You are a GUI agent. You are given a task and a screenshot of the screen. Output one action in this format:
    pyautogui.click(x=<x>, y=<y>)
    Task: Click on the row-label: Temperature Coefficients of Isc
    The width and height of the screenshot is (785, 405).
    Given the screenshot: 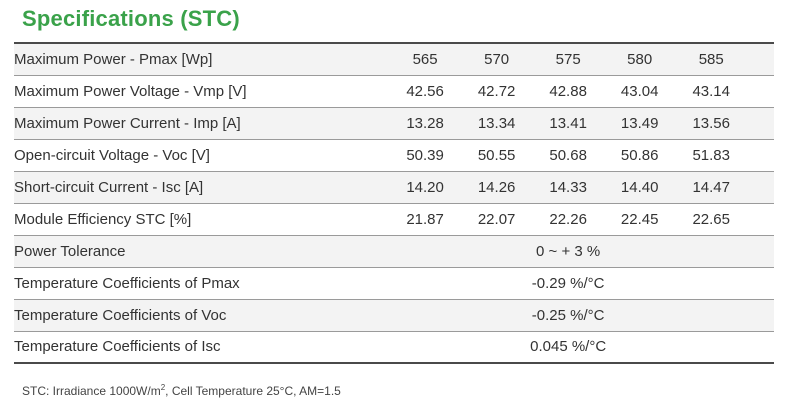 What is the action you would take?
    pyautogui.click(x=202, y=347)
    